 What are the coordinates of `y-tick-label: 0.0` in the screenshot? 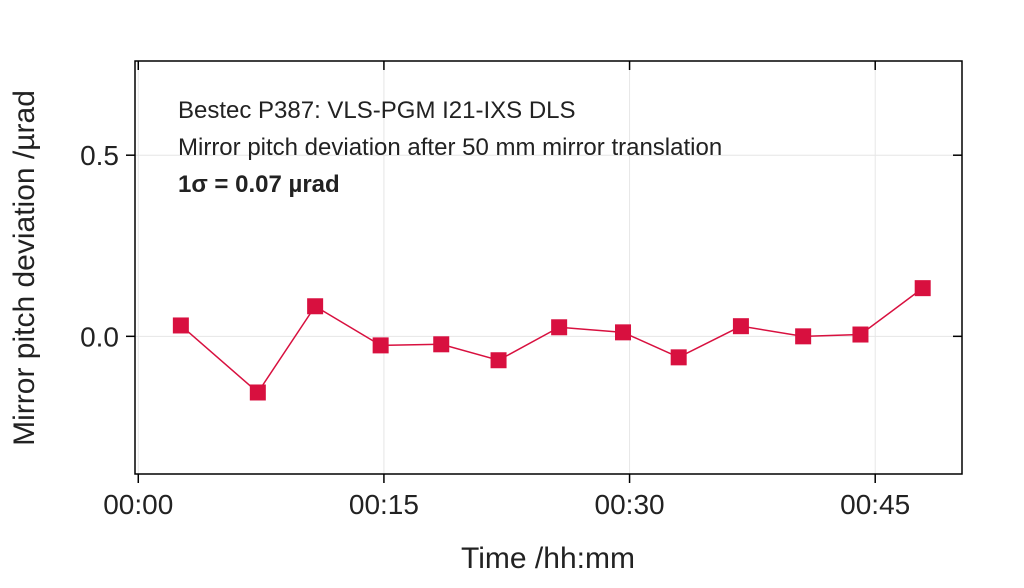 It's located at (99, 336).